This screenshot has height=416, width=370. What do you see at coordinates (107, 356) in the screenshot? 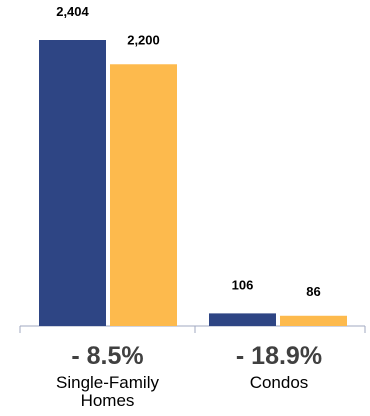
I see `change-percent-label: - 8.5%` at bounding box center [107, 356].